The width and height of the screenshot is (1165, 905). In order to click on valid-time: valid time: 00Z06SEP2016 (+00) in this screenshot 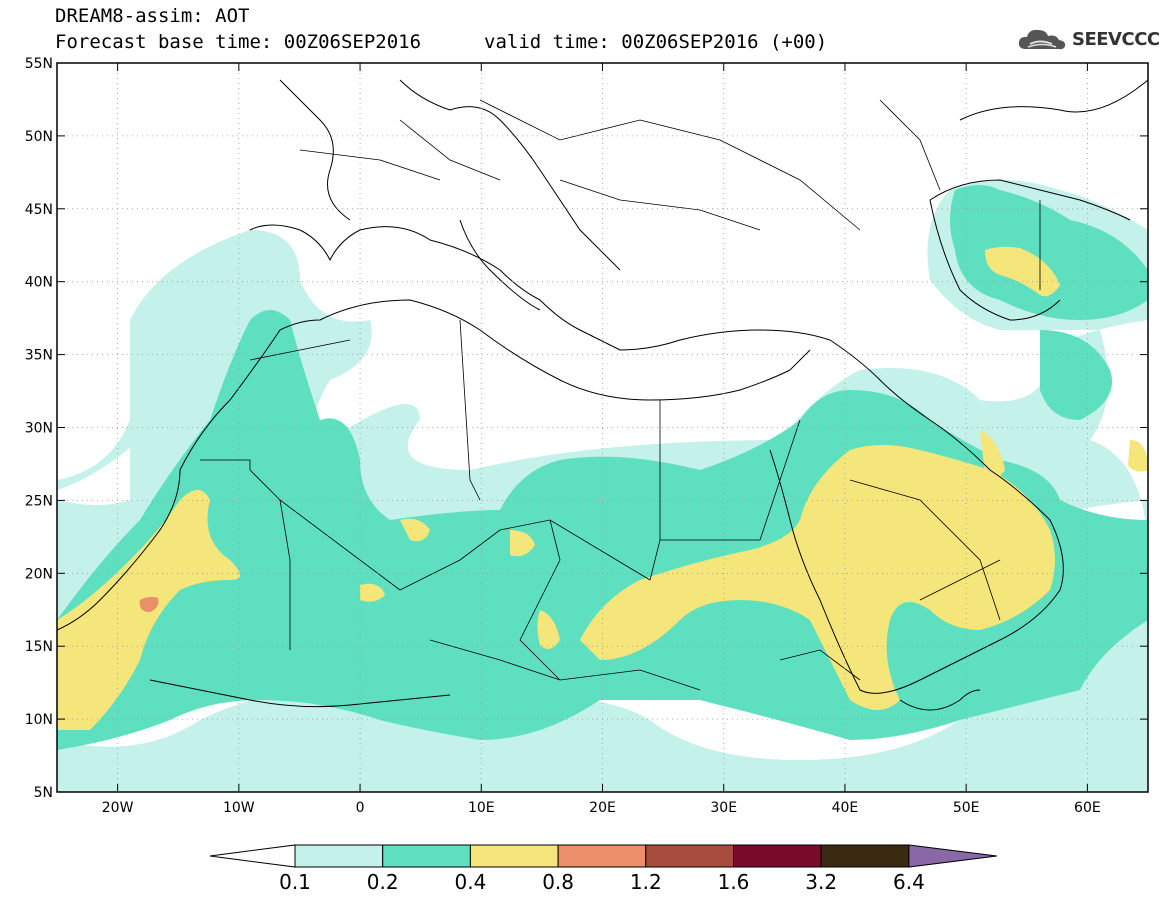, I will do `click(656, 42)`.